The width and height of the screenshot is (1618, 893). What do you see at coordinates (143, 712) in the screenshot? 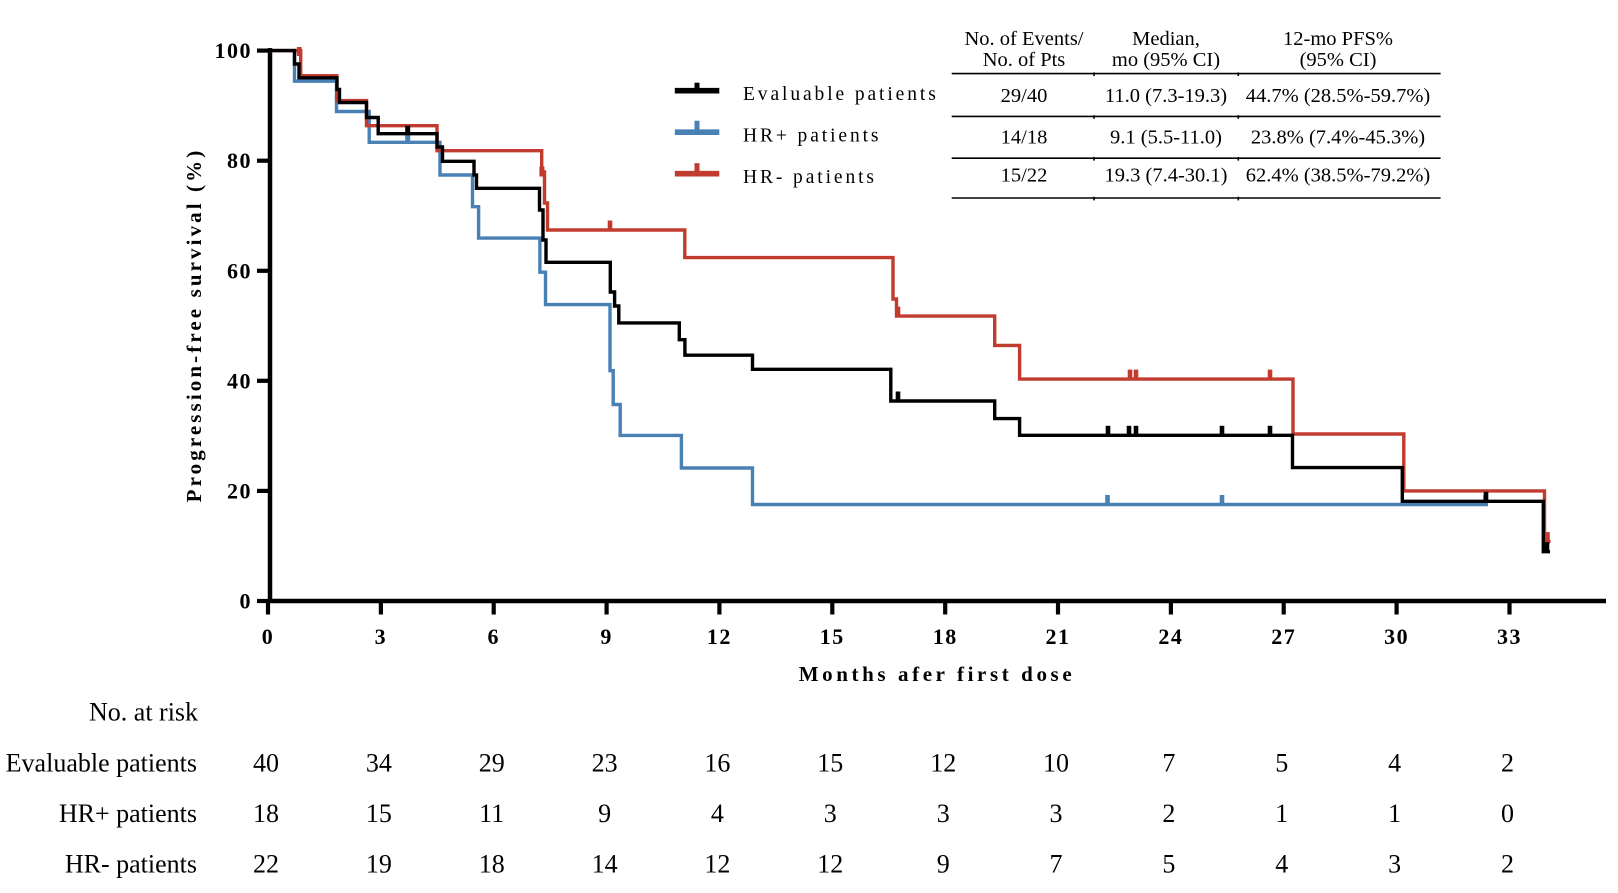
I see `svg-text: No. at risk` at bounding box center [143, 712].